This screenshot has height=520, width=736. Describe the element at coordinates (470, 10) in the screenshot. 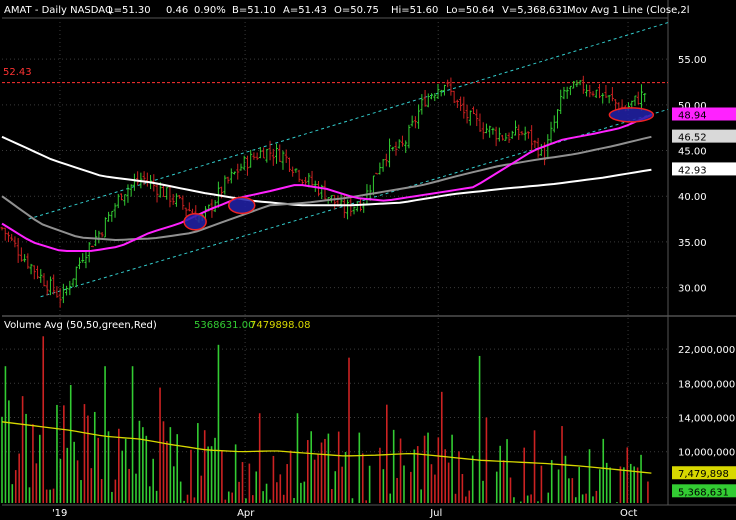

I see `header-low: Lo=50.64` at that location.